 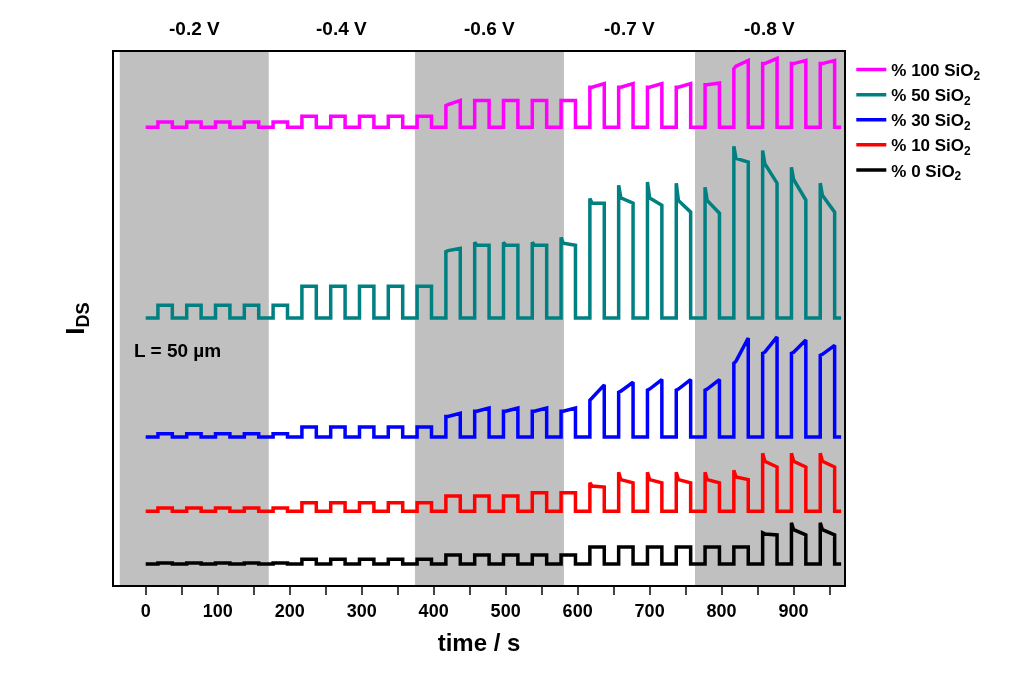 I want to click on legend-label: % 50 SiO$_{2}$, so click(x=931, y=97).